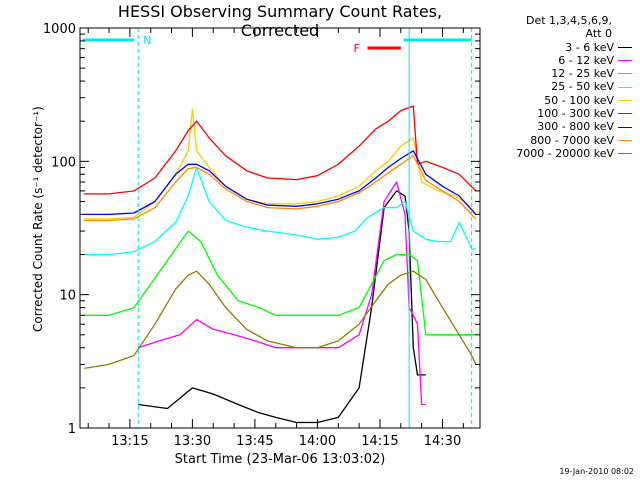  I want to click on flare-marker-label: F, so click(356, 48).